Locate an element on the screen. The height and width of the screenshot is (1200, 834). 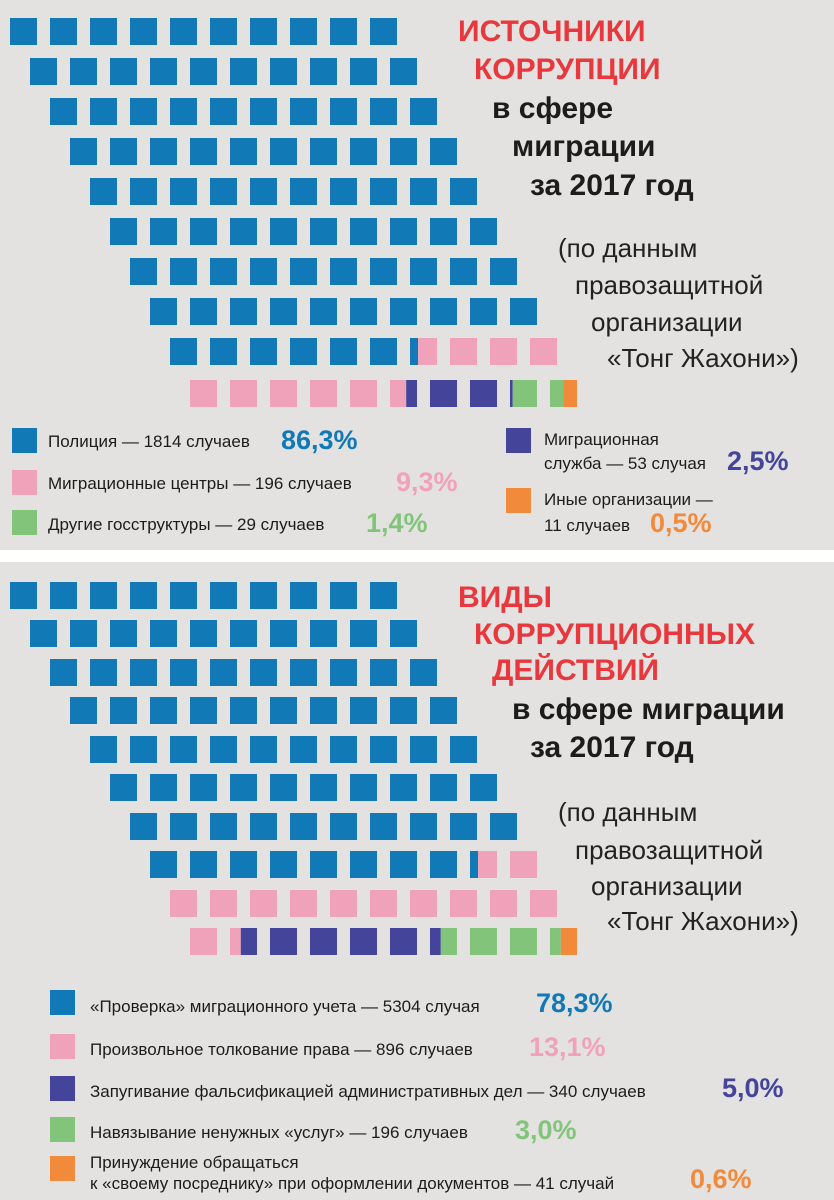
title-line-2: КОРРУПЦИОННЫХ is located at coordinates (615, 634).